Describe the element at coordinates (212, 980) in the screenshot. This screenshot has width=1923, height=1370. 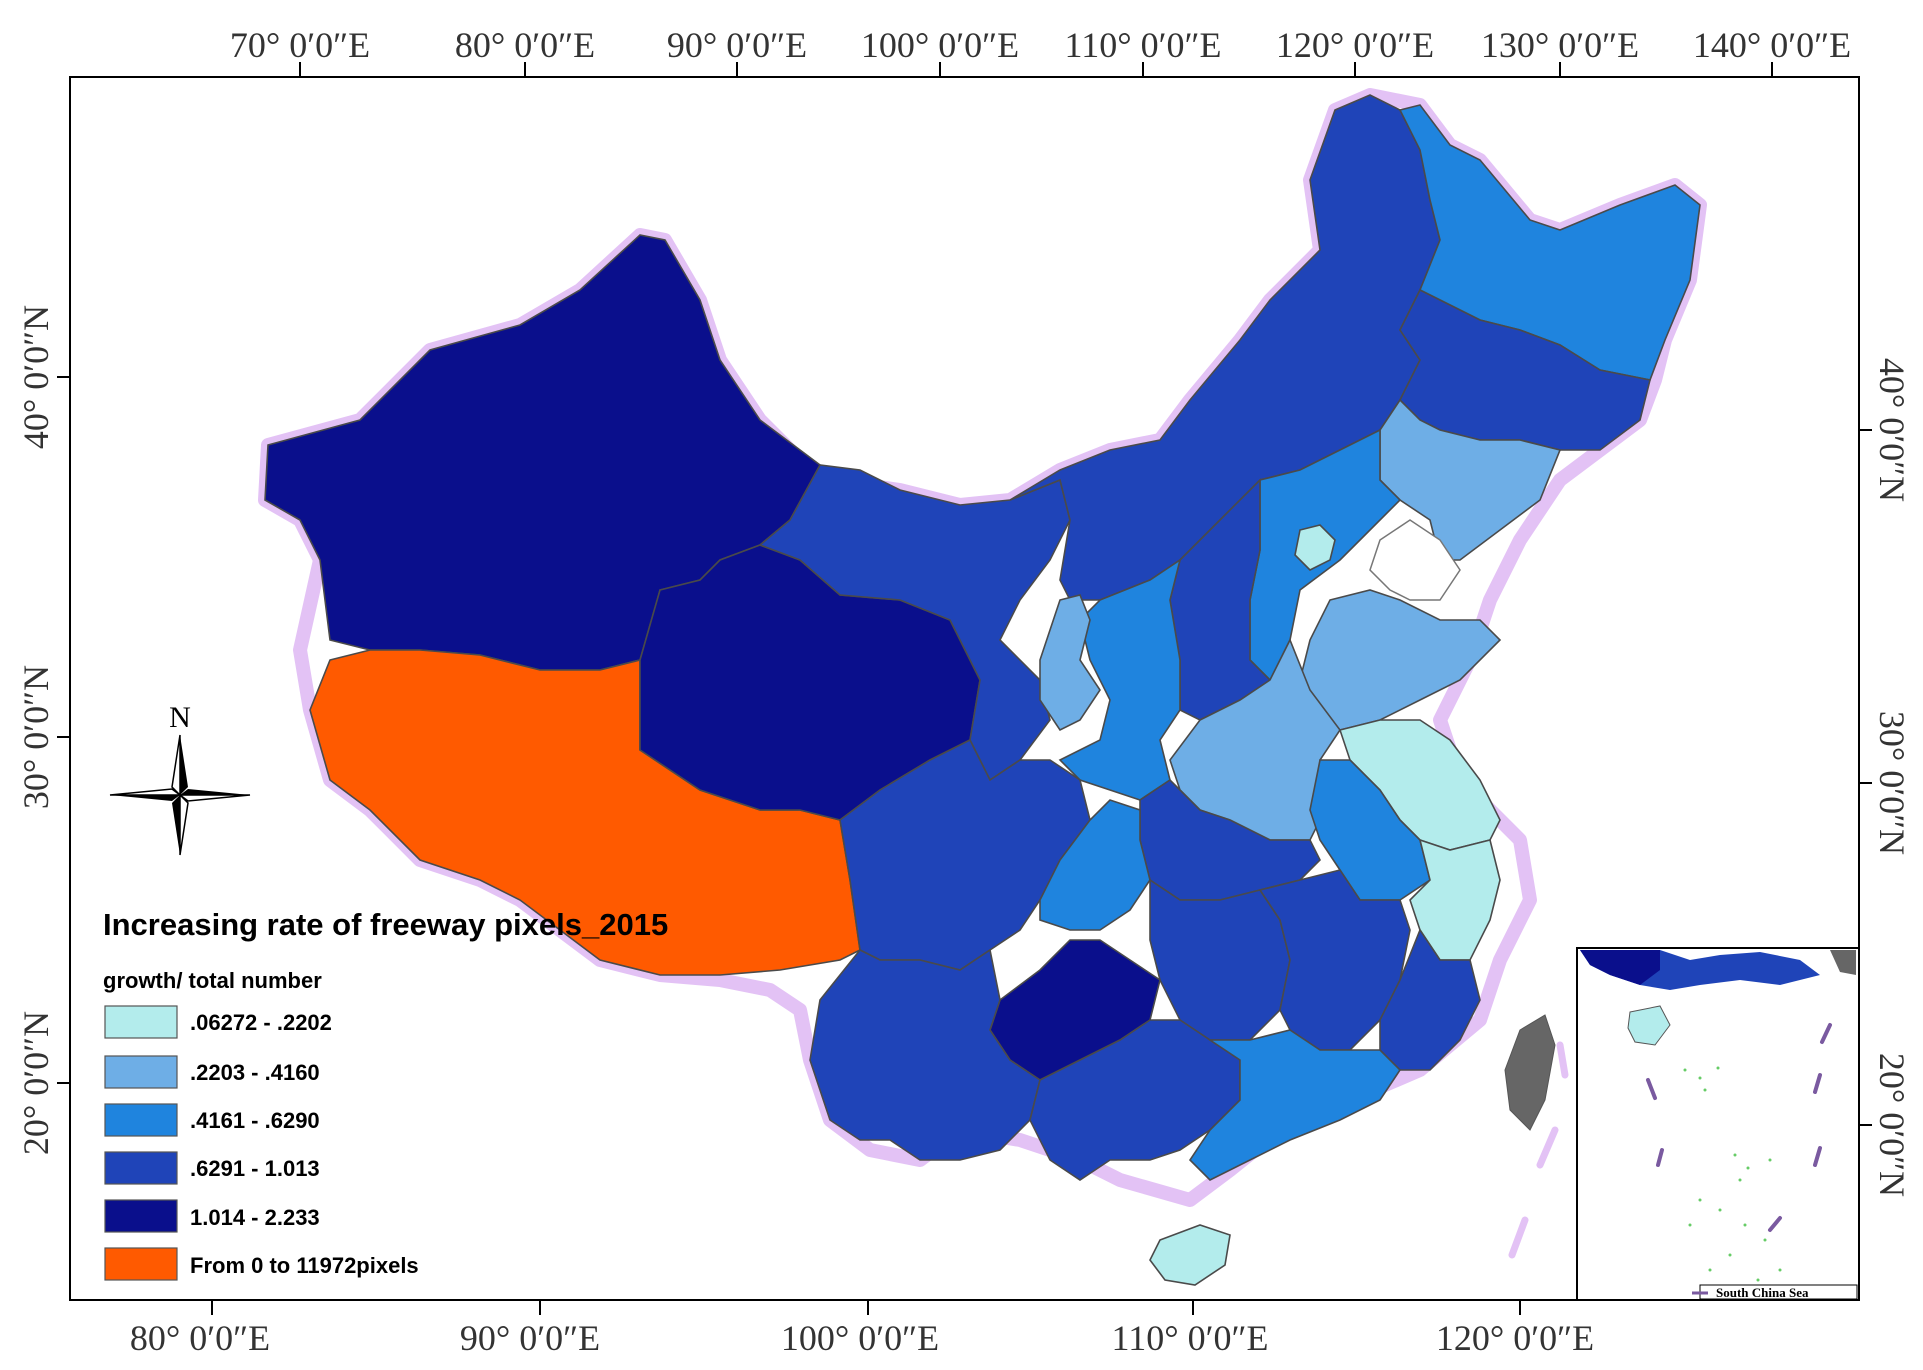
I see `legend-subtitle: growth/ total number` at that location.